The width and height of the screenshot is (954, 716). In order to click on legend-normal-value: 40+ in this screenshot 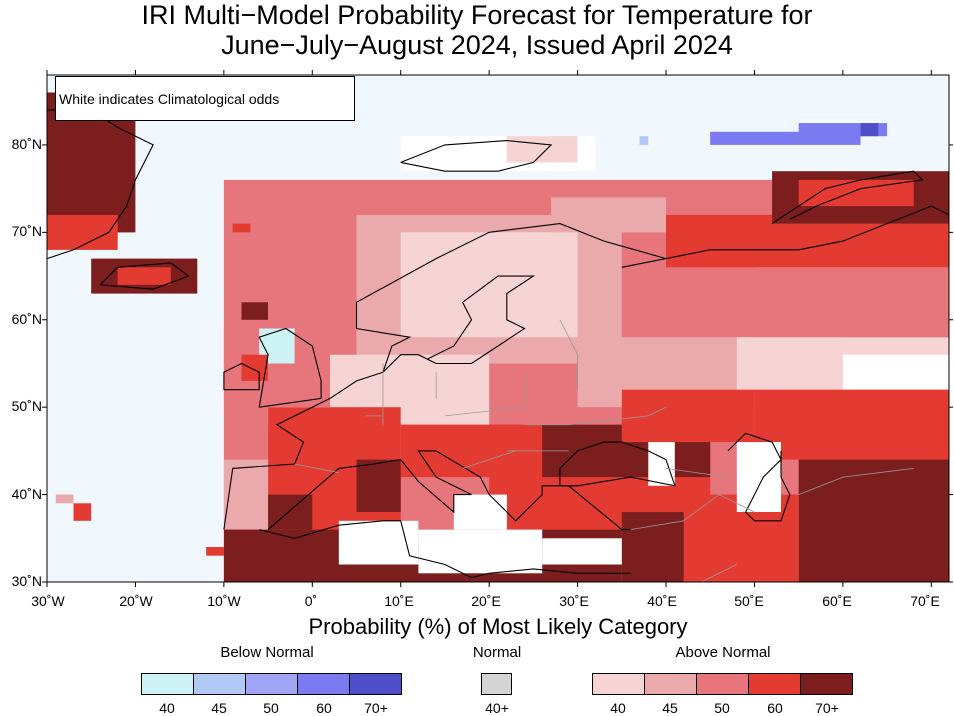, I will do `click(497, 708)`.